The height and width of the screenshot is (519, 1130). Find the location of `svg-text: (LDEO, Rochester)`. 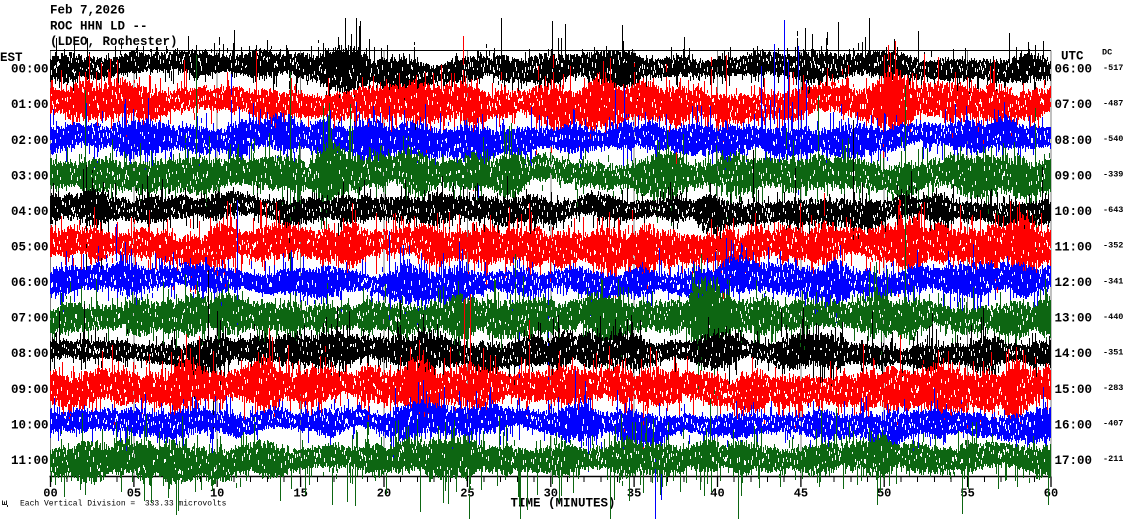

svg-text: (LDEO, Rochester) is located at coordinates (114, 42).